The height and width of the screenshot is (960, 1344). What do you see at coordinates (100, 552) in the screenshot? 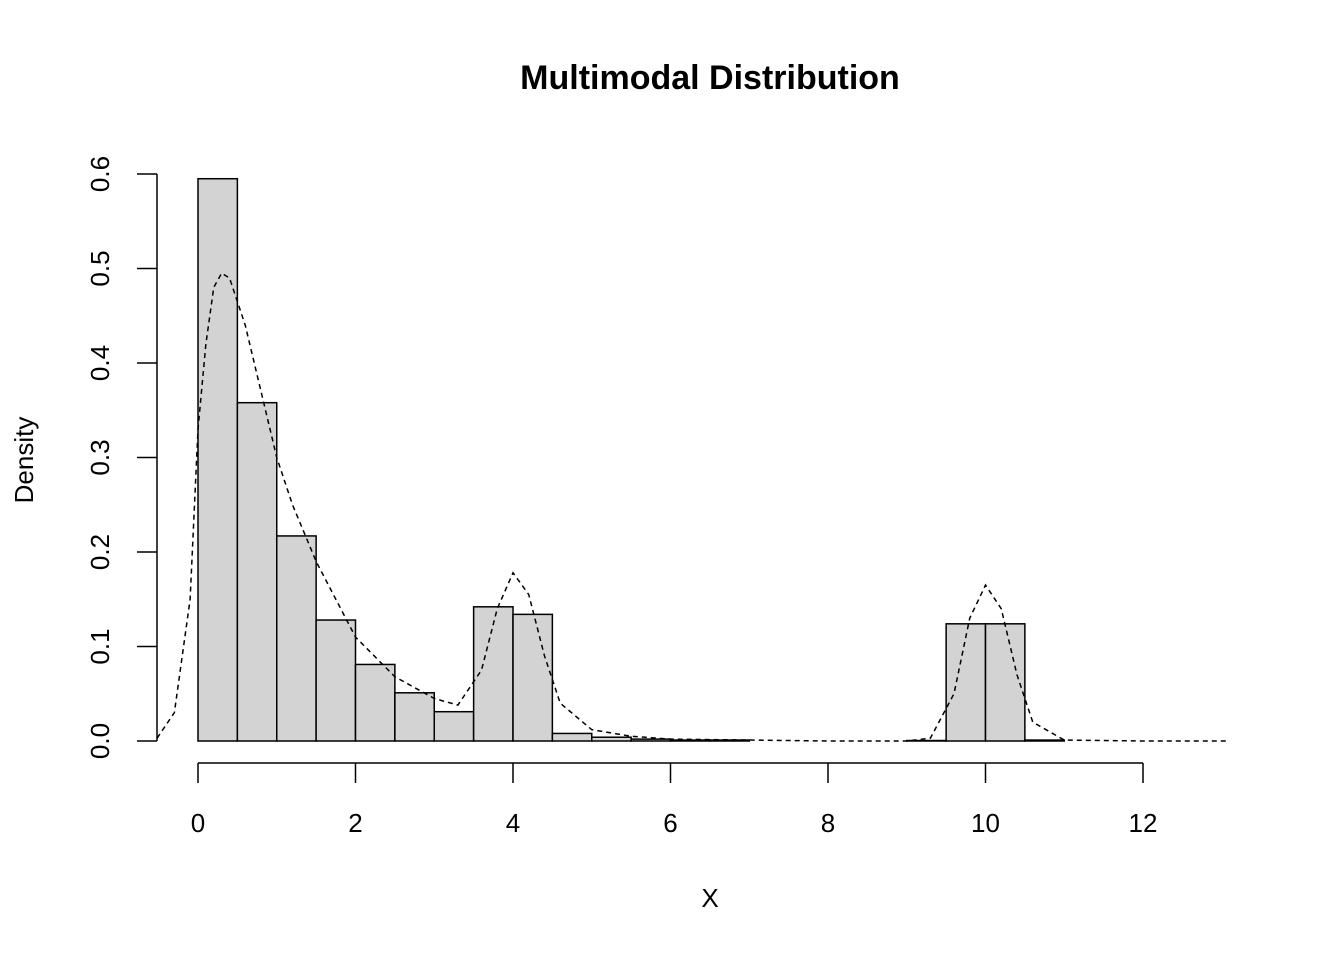
I see `y-tick-label: 0.2` at bounding box center [100, 552].